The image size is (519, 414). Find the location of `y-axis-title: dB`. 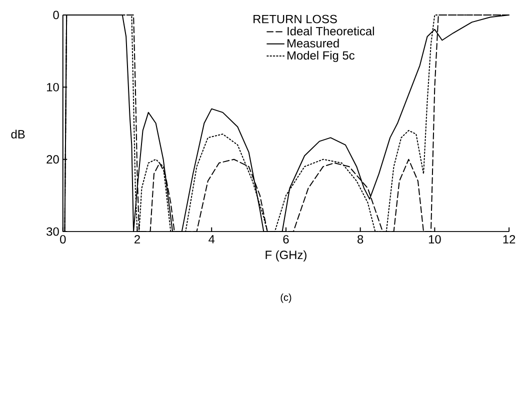

y-axis-title: dB is located at coordinates (18, 134).